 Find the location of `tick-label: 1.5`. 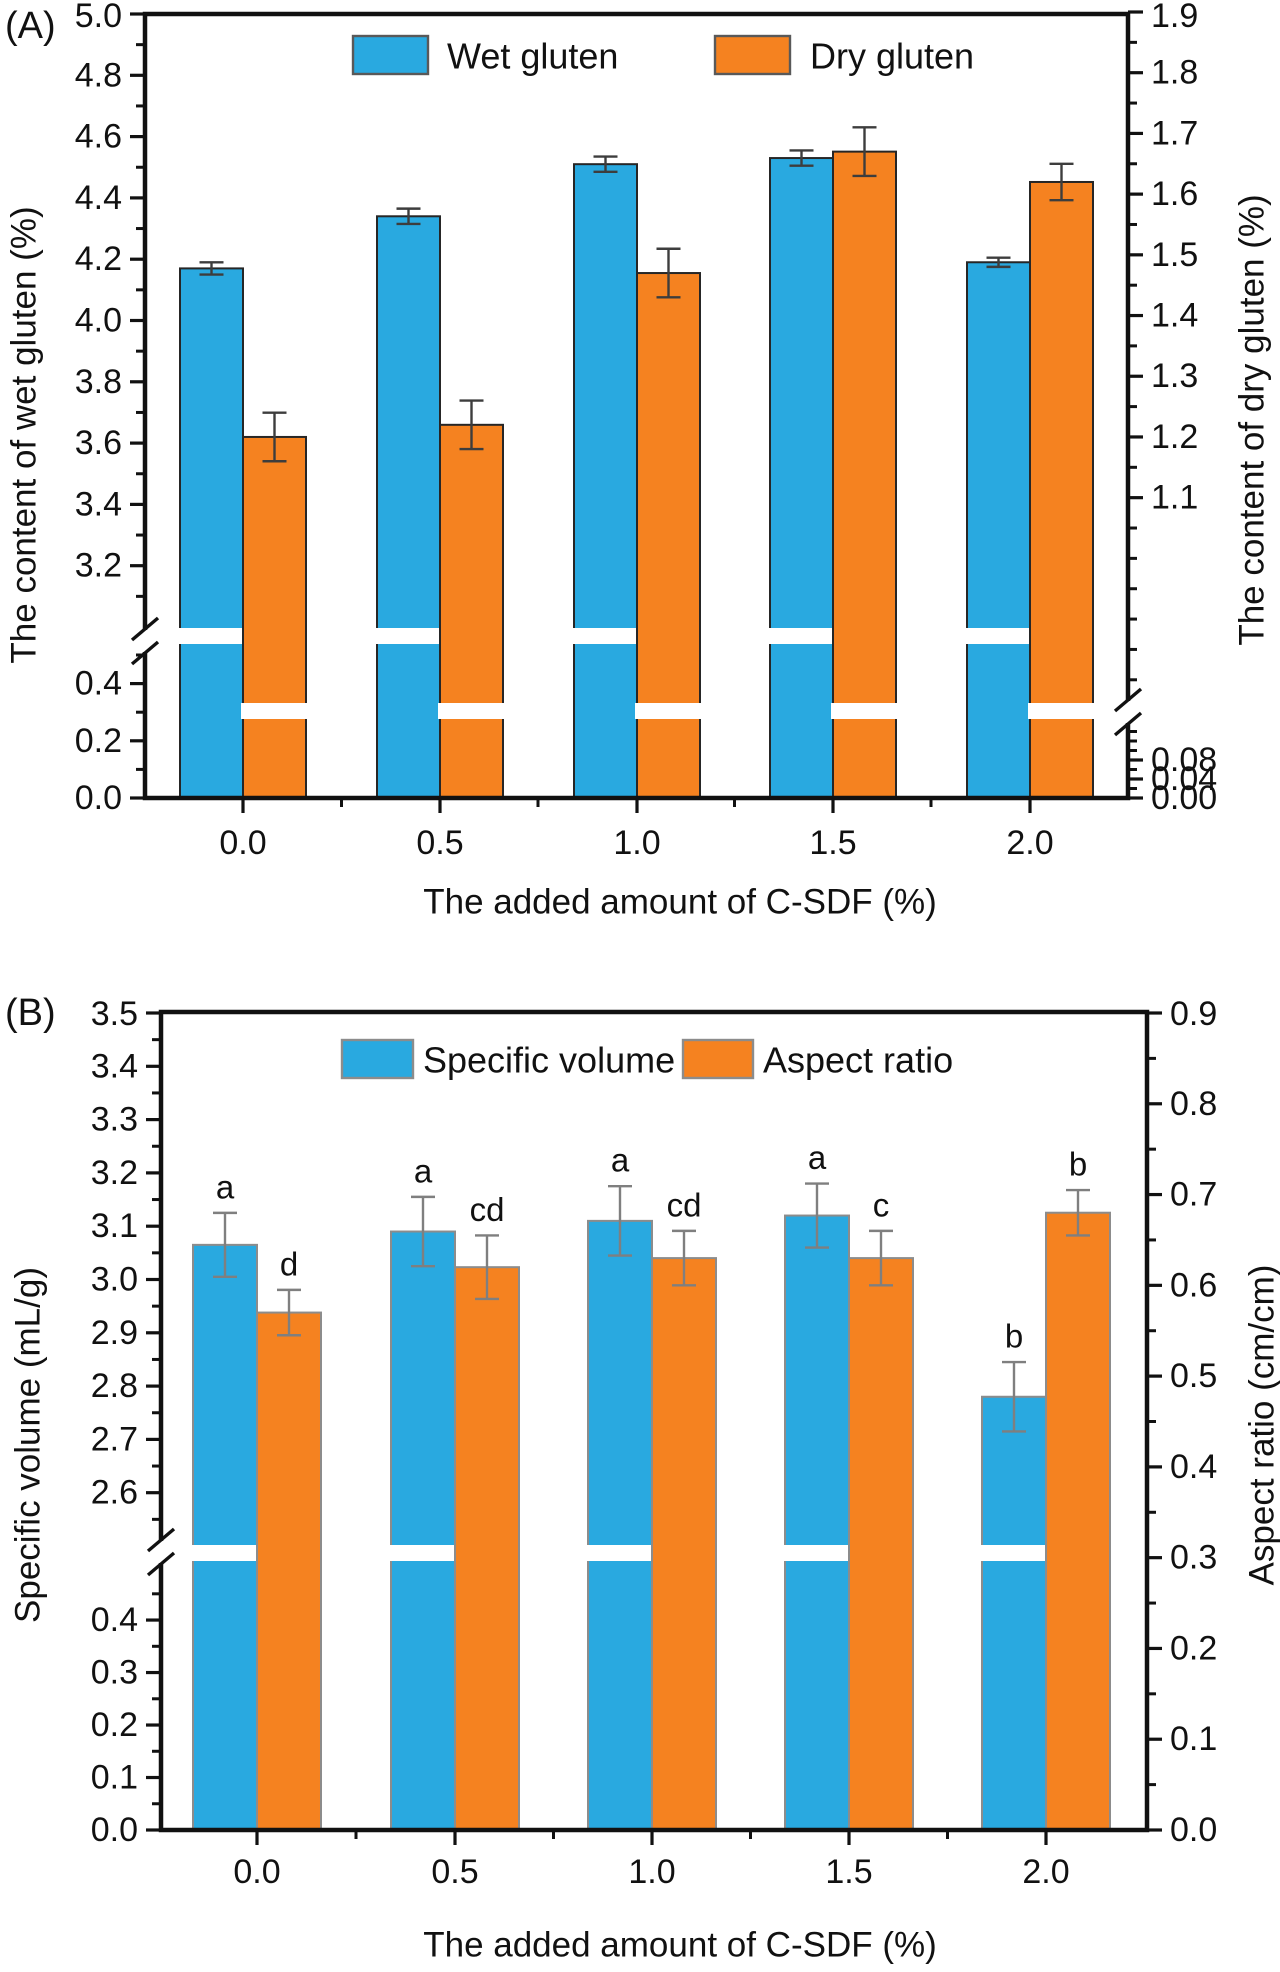

tick-label: 1.5 is located at coordinates (1174, 255).